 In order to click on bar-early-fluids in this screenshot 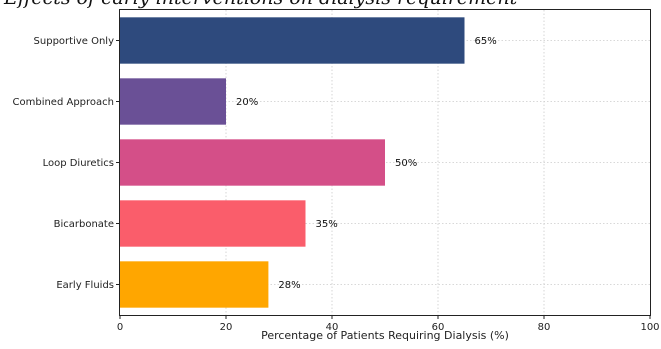, I will do `click(194, 284)`.